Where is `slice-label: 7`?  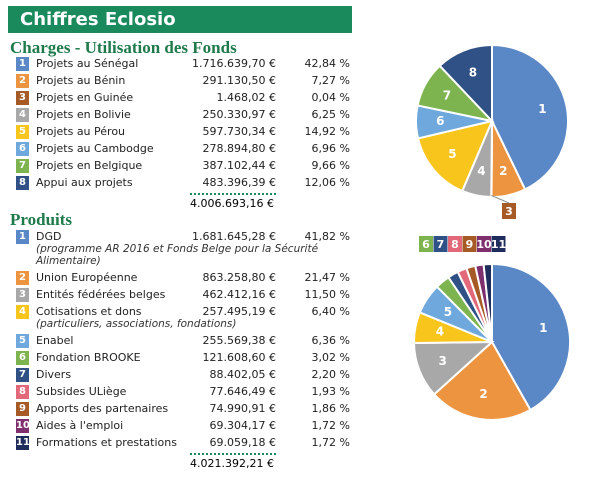 slice-label: 7 is located at coordinates (447, 95).